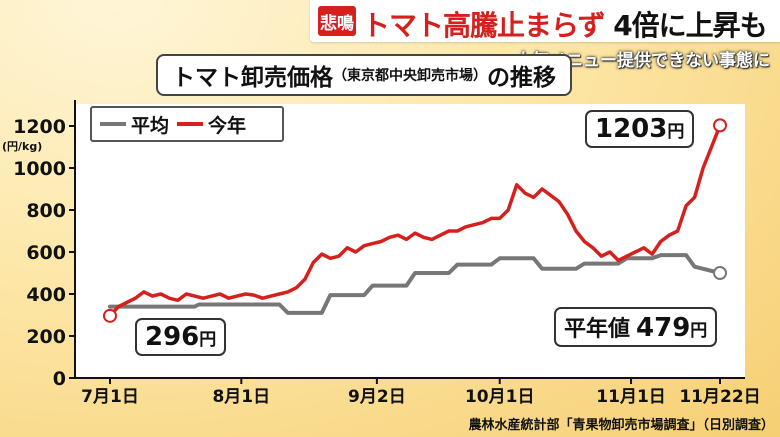 The image size is (780, 437). What do you see at coordinates (39, 169) in the screenshot?
I see `y-tick-label: 1000` at bounding box center [39, 169].